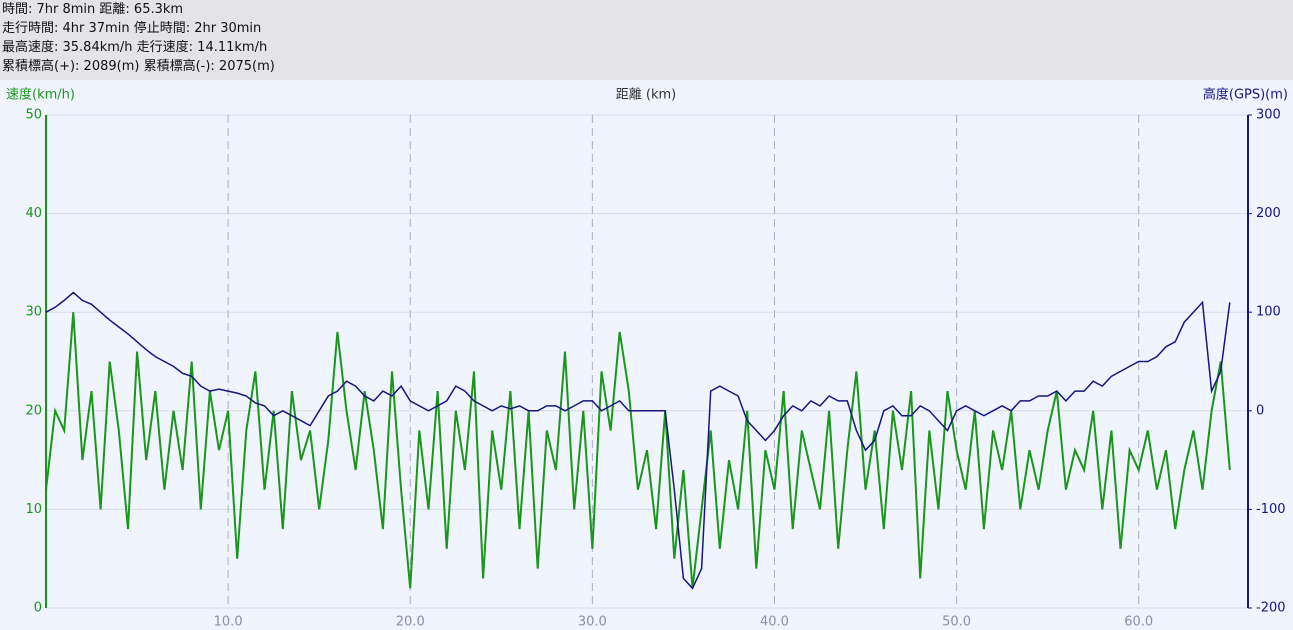 The image size is (1293, 630). What do you see at coordinates (592, 622) in the screenshot?
I see `x-tick-label: 30.0` at bounding box center [592, 622].